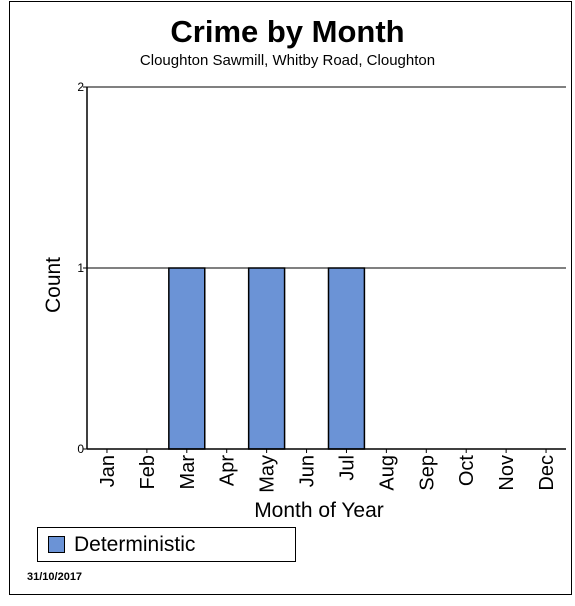 This screenshot has width=575, height=606. What do you see at coordinates (507, 473) in the screenshot?
I see `x-tick-label-nov: Nov` at bounding box center [507, 473].